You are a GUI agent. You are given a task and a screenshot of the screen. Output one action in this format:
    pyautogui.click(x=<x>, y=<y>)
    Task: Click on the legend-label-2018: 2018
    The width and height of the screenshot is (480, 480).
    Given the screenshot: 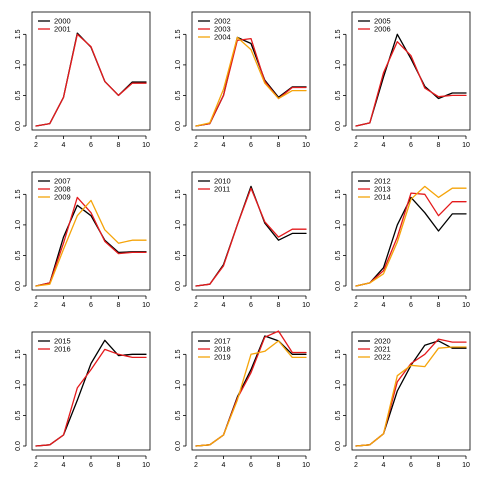 What is the action you would take?
    pyautogui.click(x=222, y=349)
    